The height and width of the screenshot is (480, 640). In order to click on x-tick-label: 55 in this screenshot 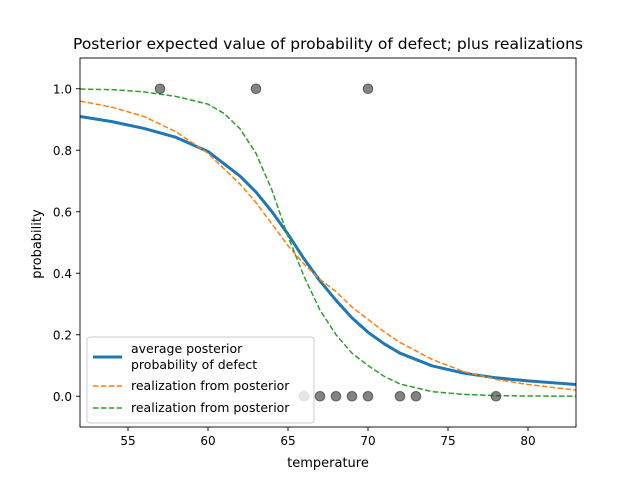, I will do `click(127, 441)`.